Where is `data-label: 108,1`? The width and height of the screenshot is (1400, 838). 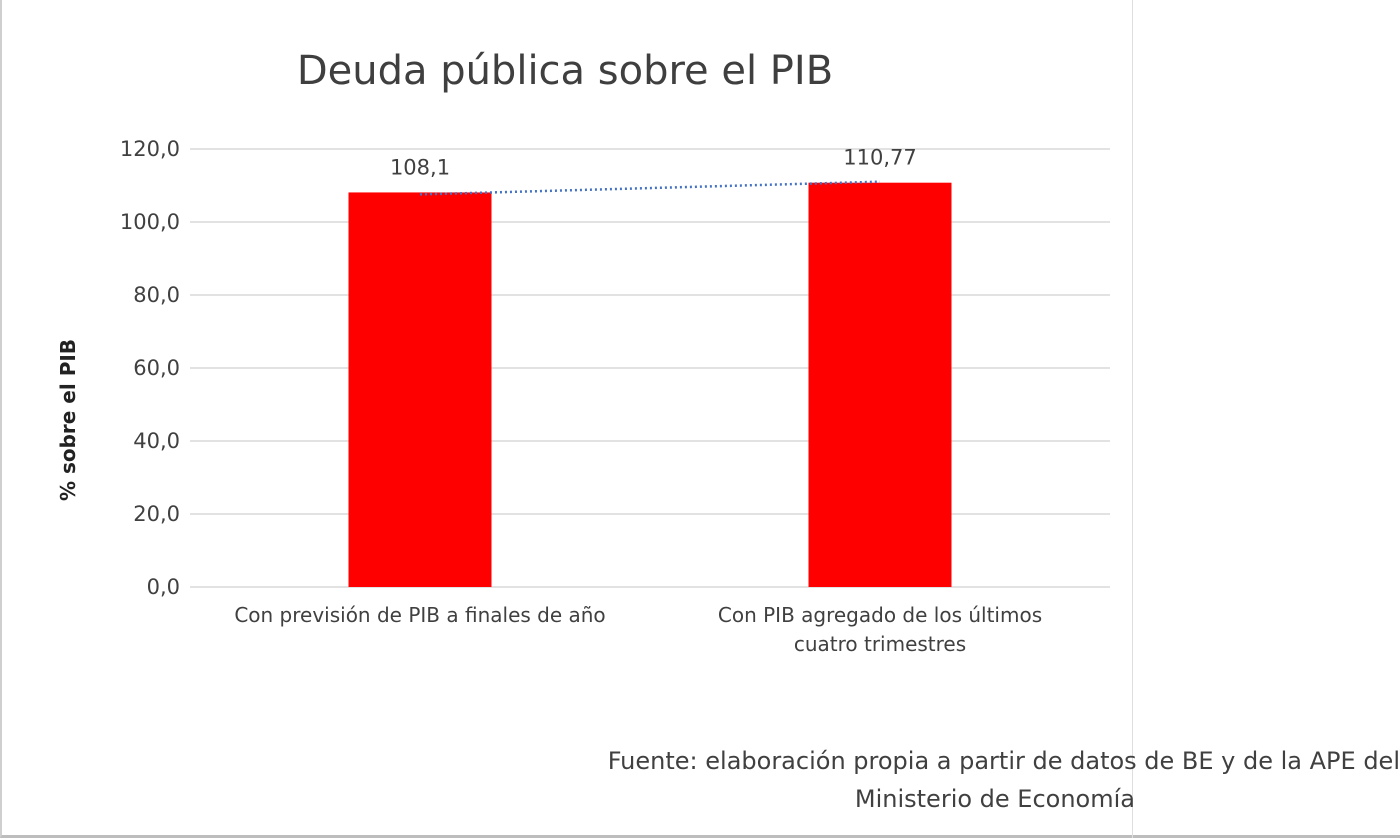 data-label: 108,1 is located at coordinates (420, 167).